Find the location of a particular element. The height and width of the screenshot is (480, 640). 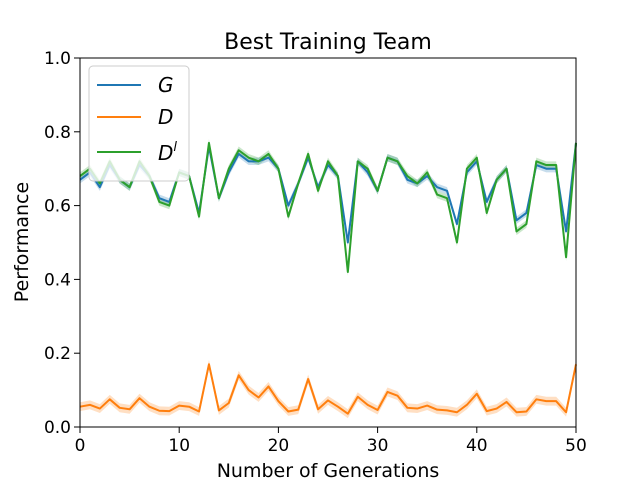

y-tick-label: 0.6 is located at coordinates (57, 207).